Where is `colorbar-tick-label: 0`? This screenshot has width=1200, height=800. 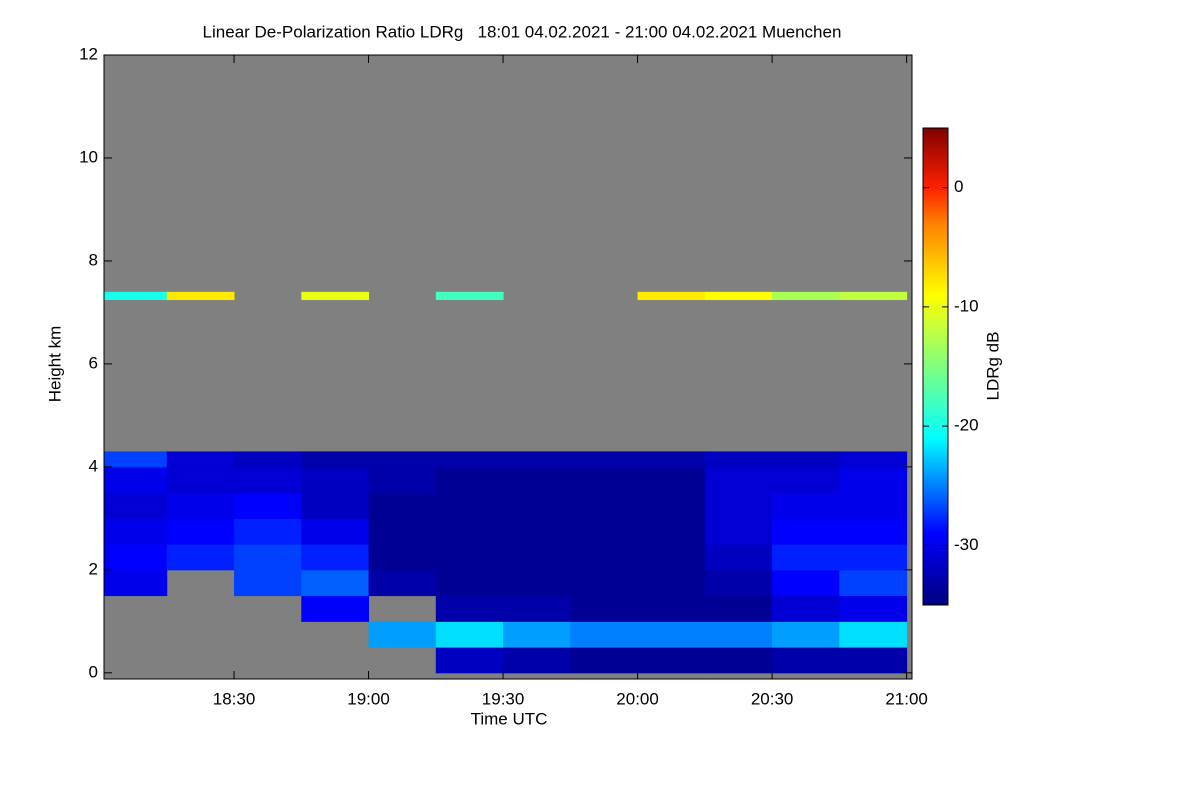 colorbar-tick-label: 0 is located at coordinates (958, 186).